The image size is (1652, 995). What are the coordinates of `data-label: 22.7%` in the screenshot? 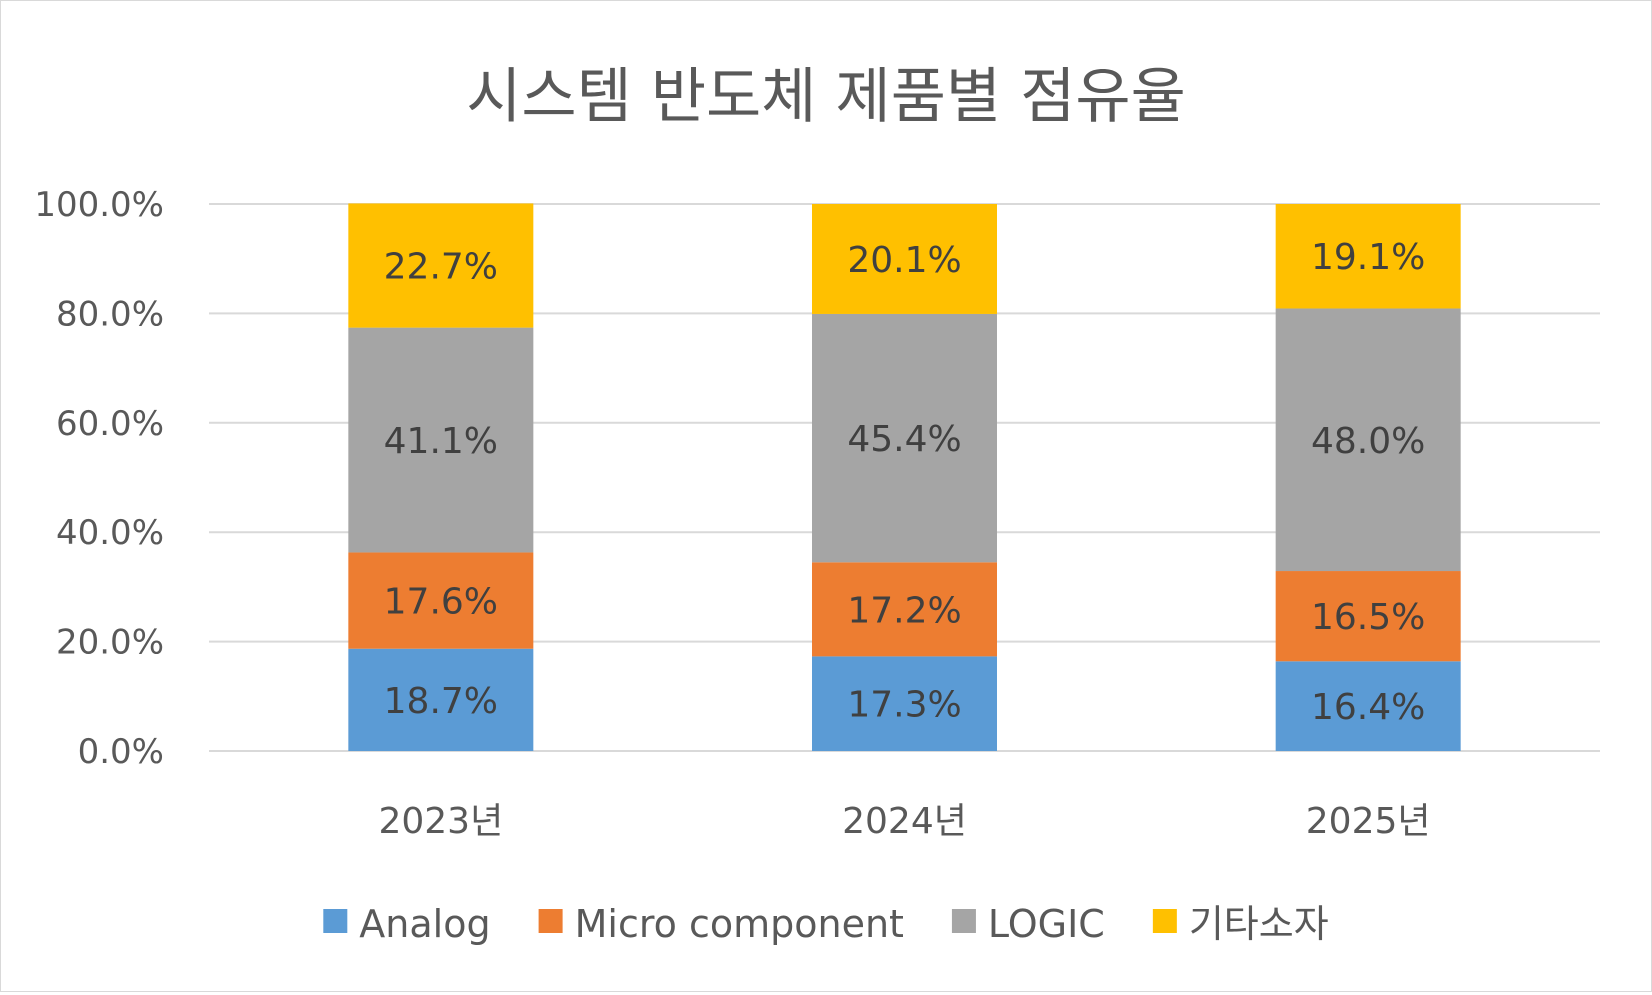 It's located at (441, 267).